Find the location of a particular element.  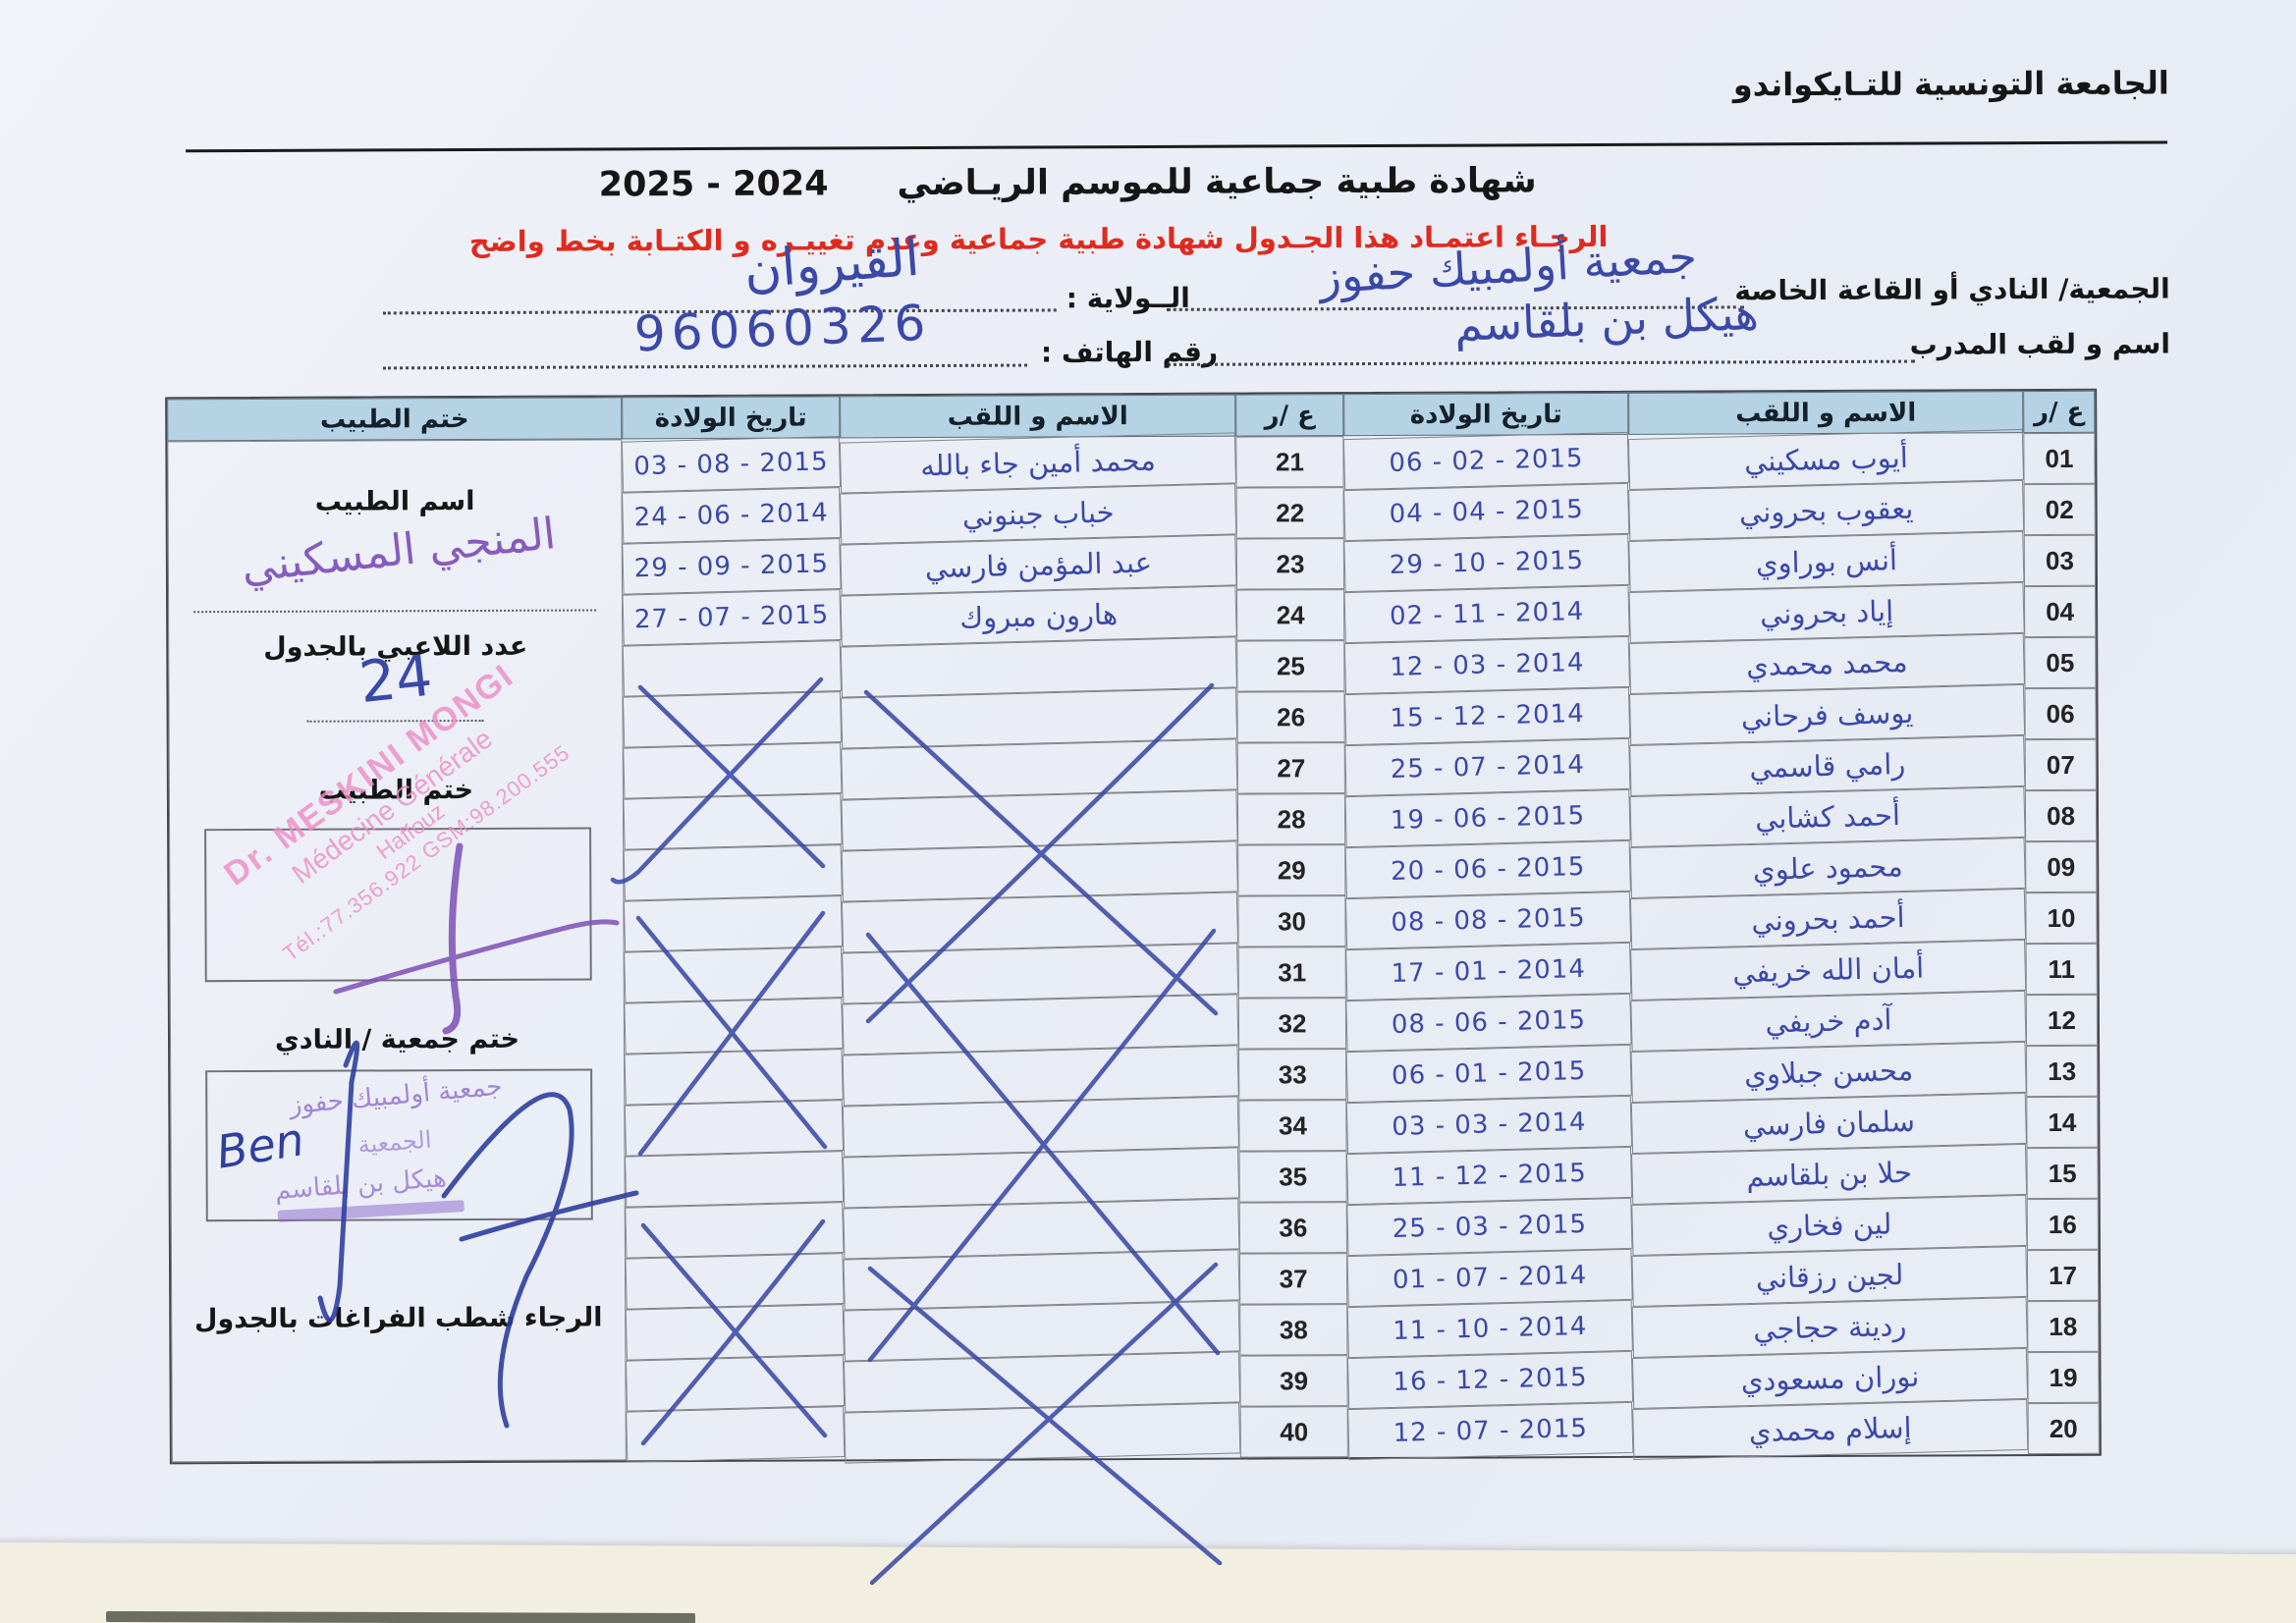

player-dob-cell: 2014 - 07 - 25 is located at coordinates (1487, 767).